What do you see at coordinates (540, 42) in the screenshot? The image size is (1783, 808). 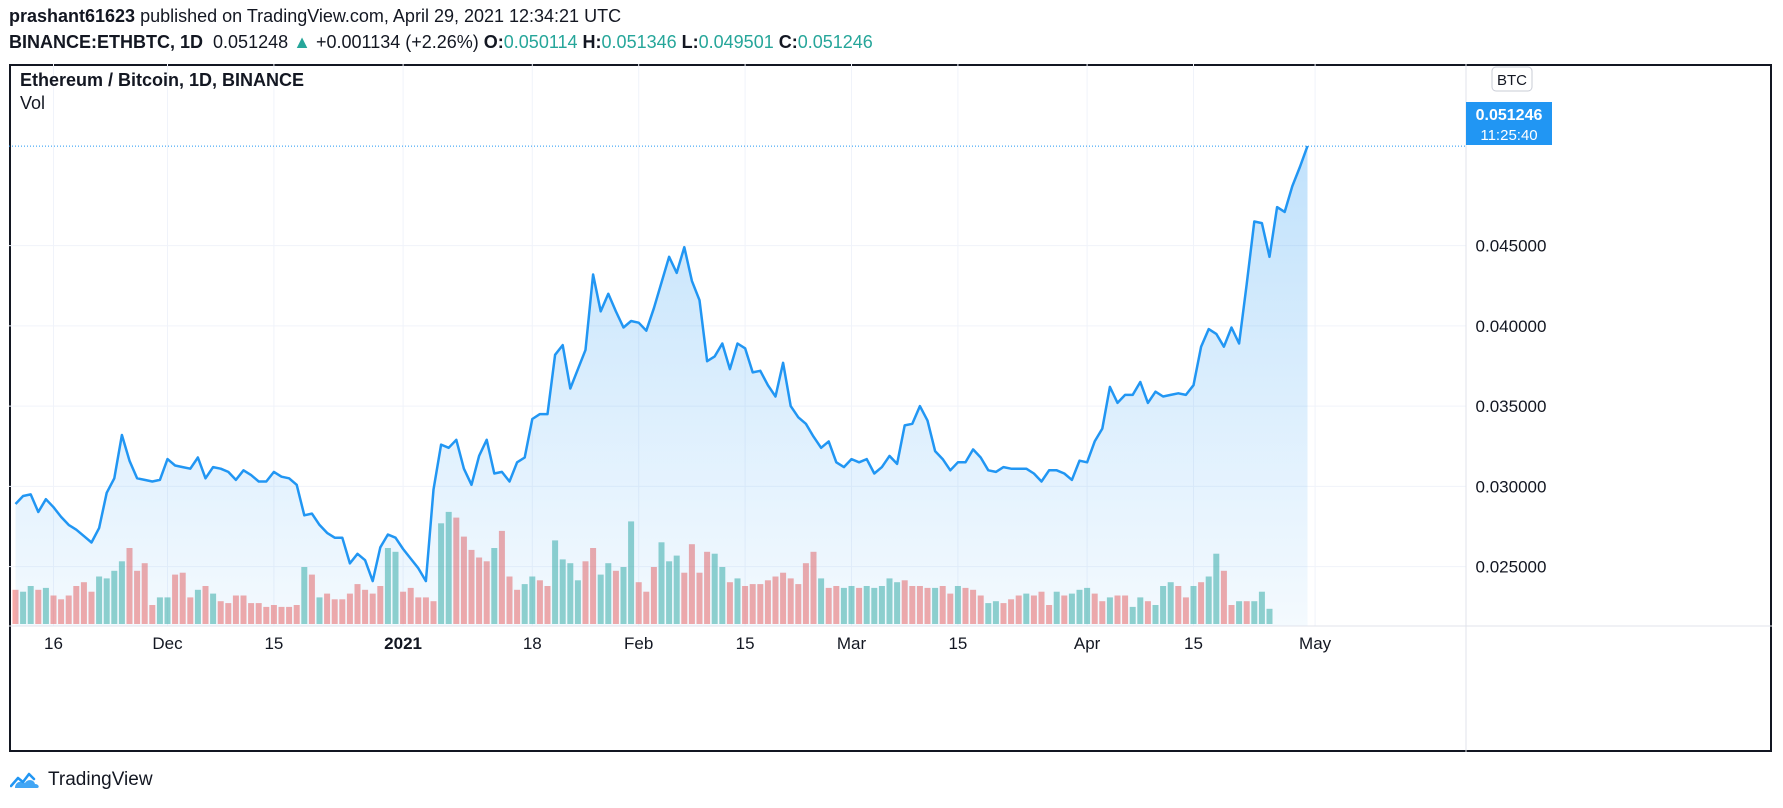 I see `open-value: 0.050114` at bounding box center [540, 42].